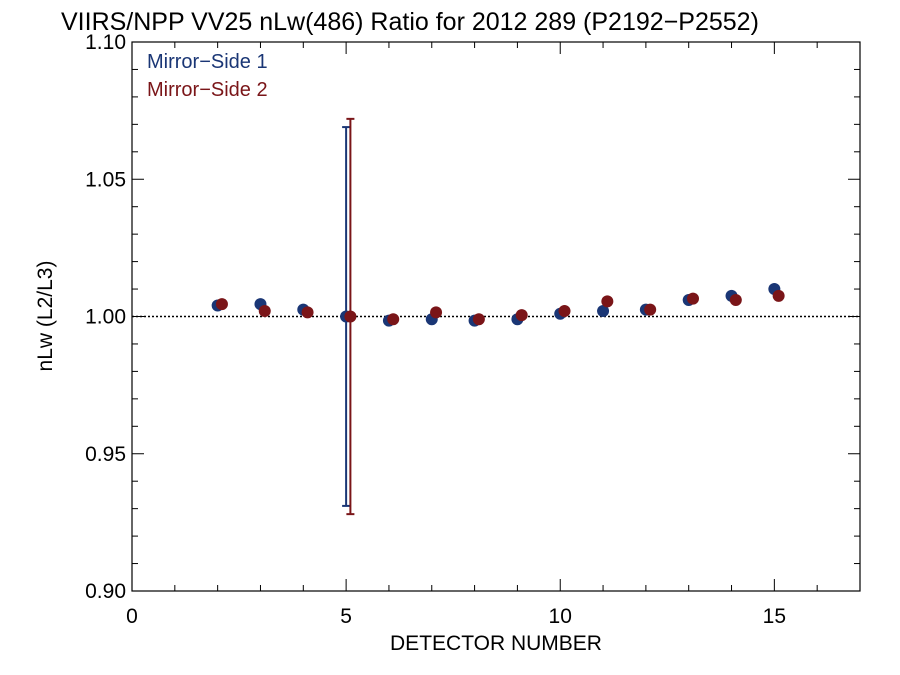 The height and width of the screenshot is (675, 900). What do you see at coordinates (496, 643) in the screenshot?
I see `x-axis-label: DETECTOR NUMBER` at bounding box center [496, 643].